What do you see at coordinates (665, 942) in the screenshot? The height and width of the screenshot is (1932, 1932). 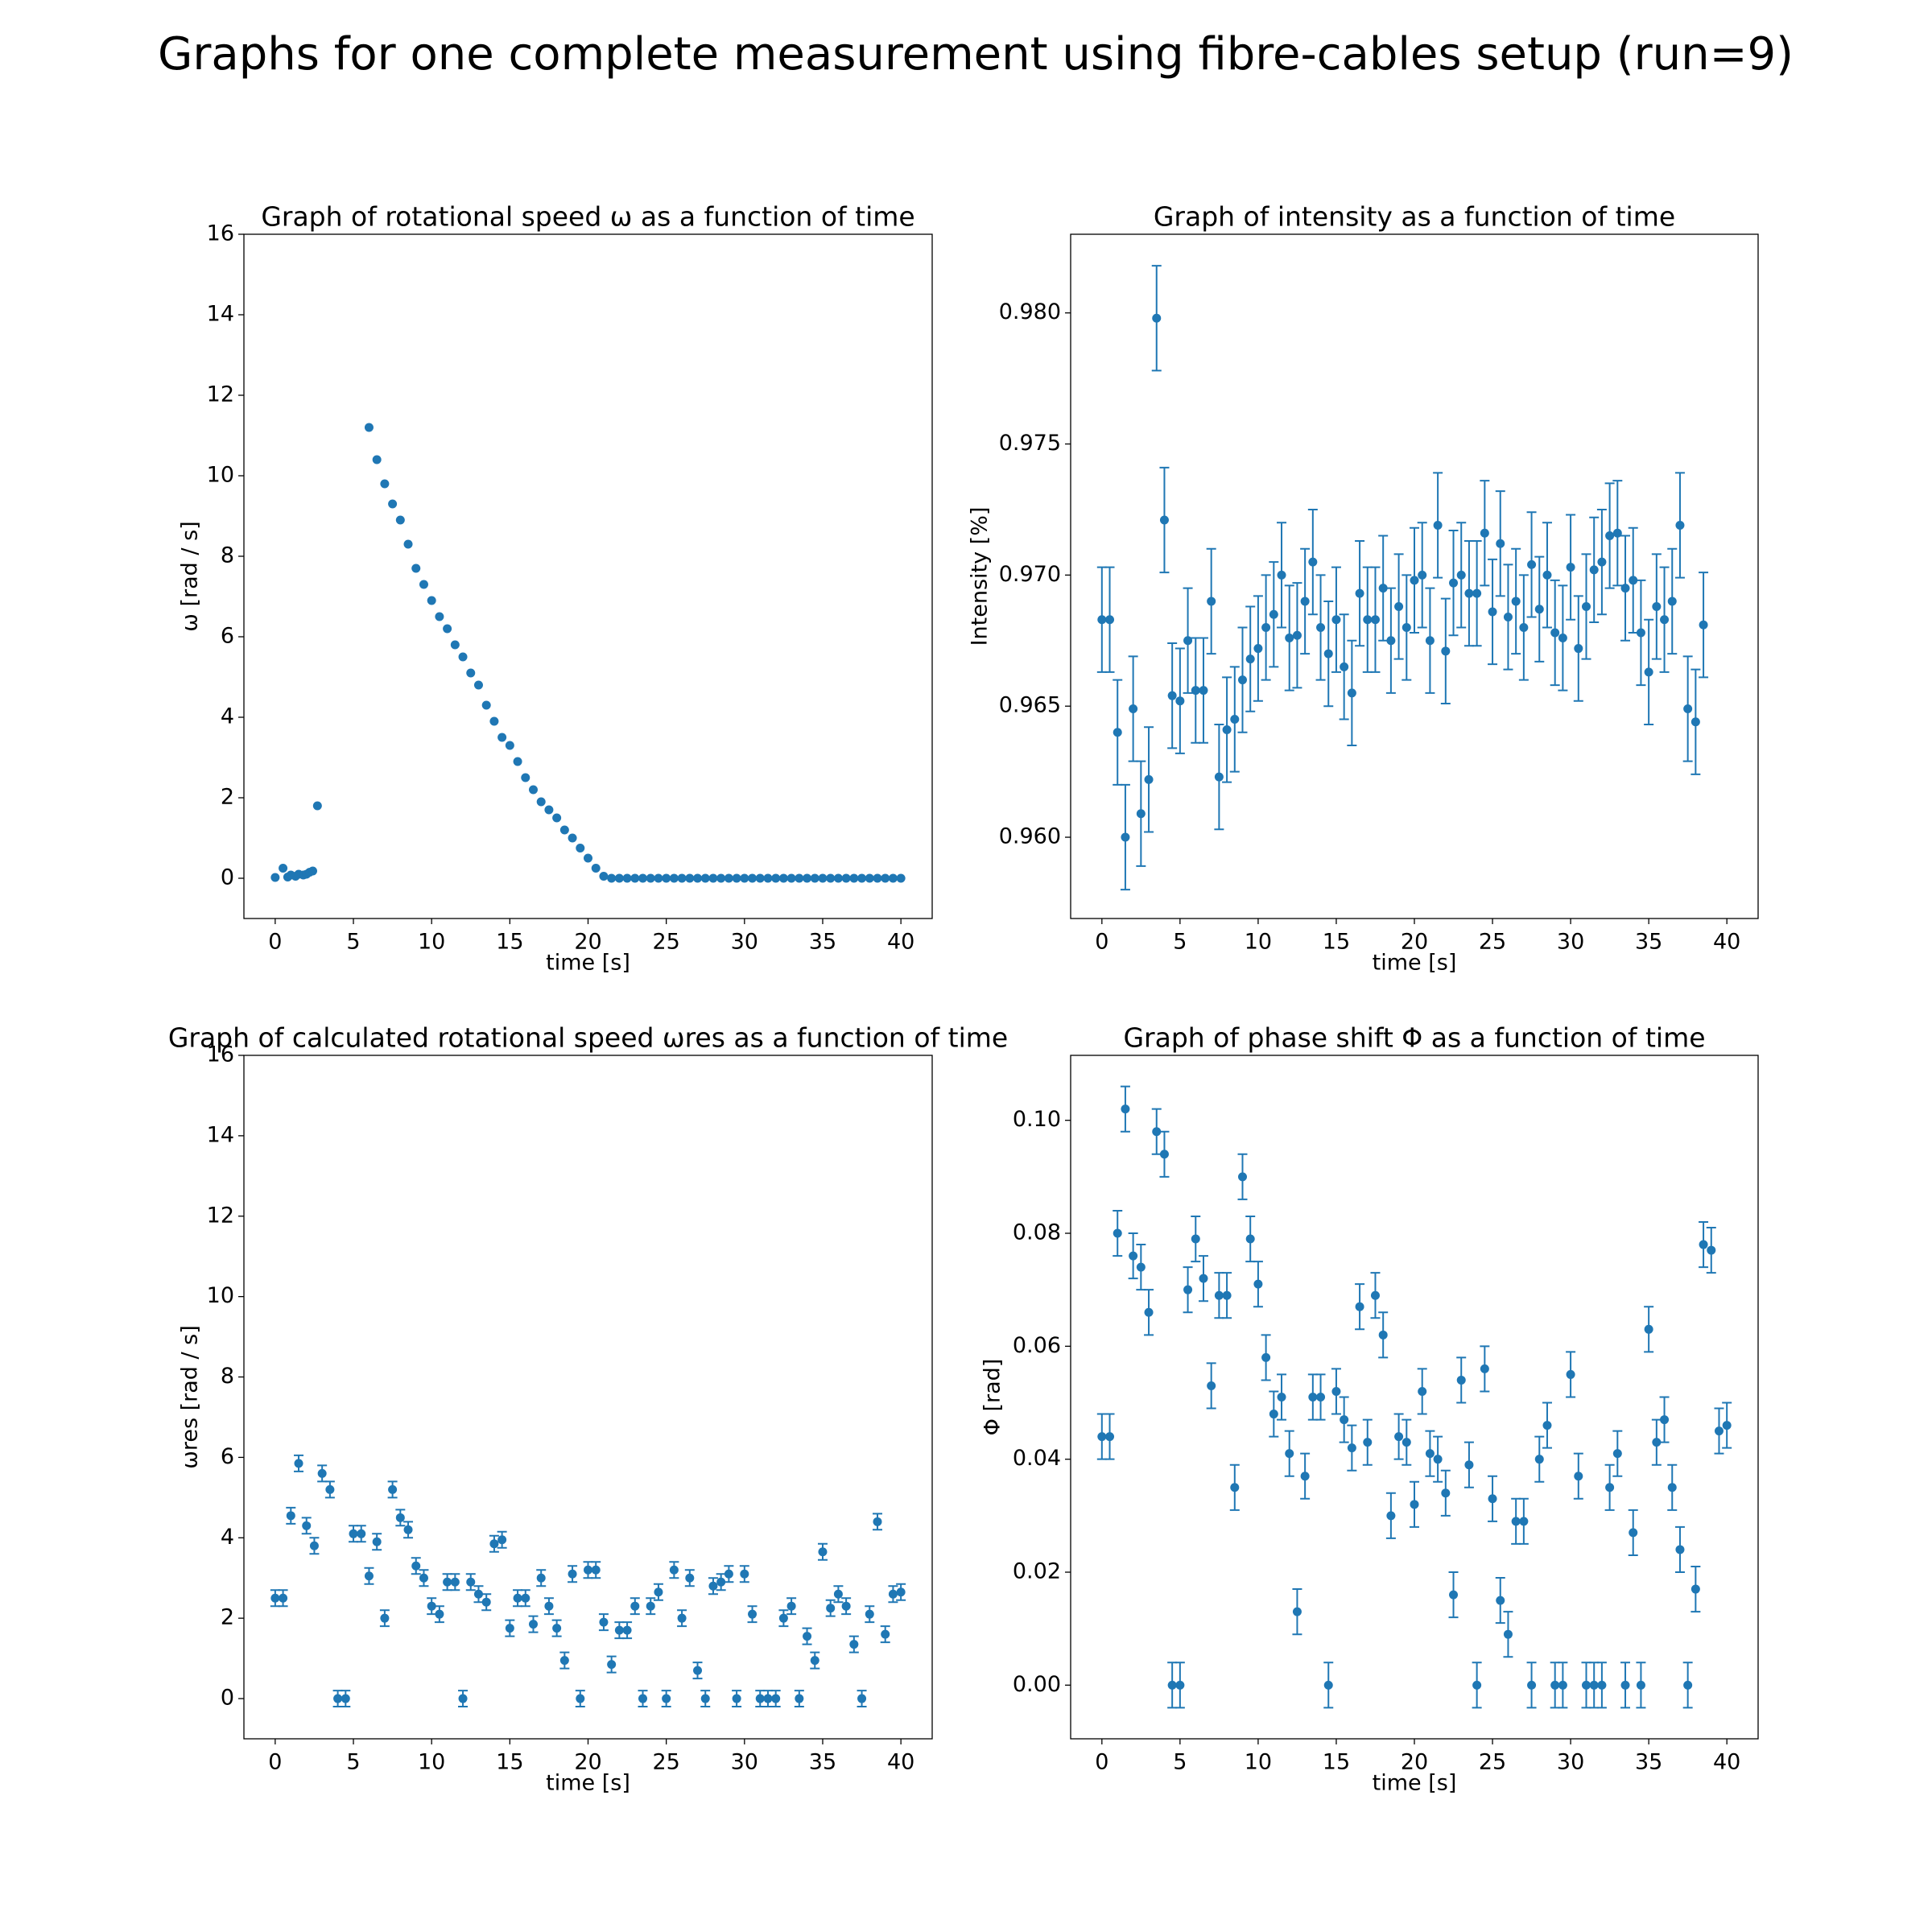 I see `x-tick-label: 25` at bounding box center [665, 942].